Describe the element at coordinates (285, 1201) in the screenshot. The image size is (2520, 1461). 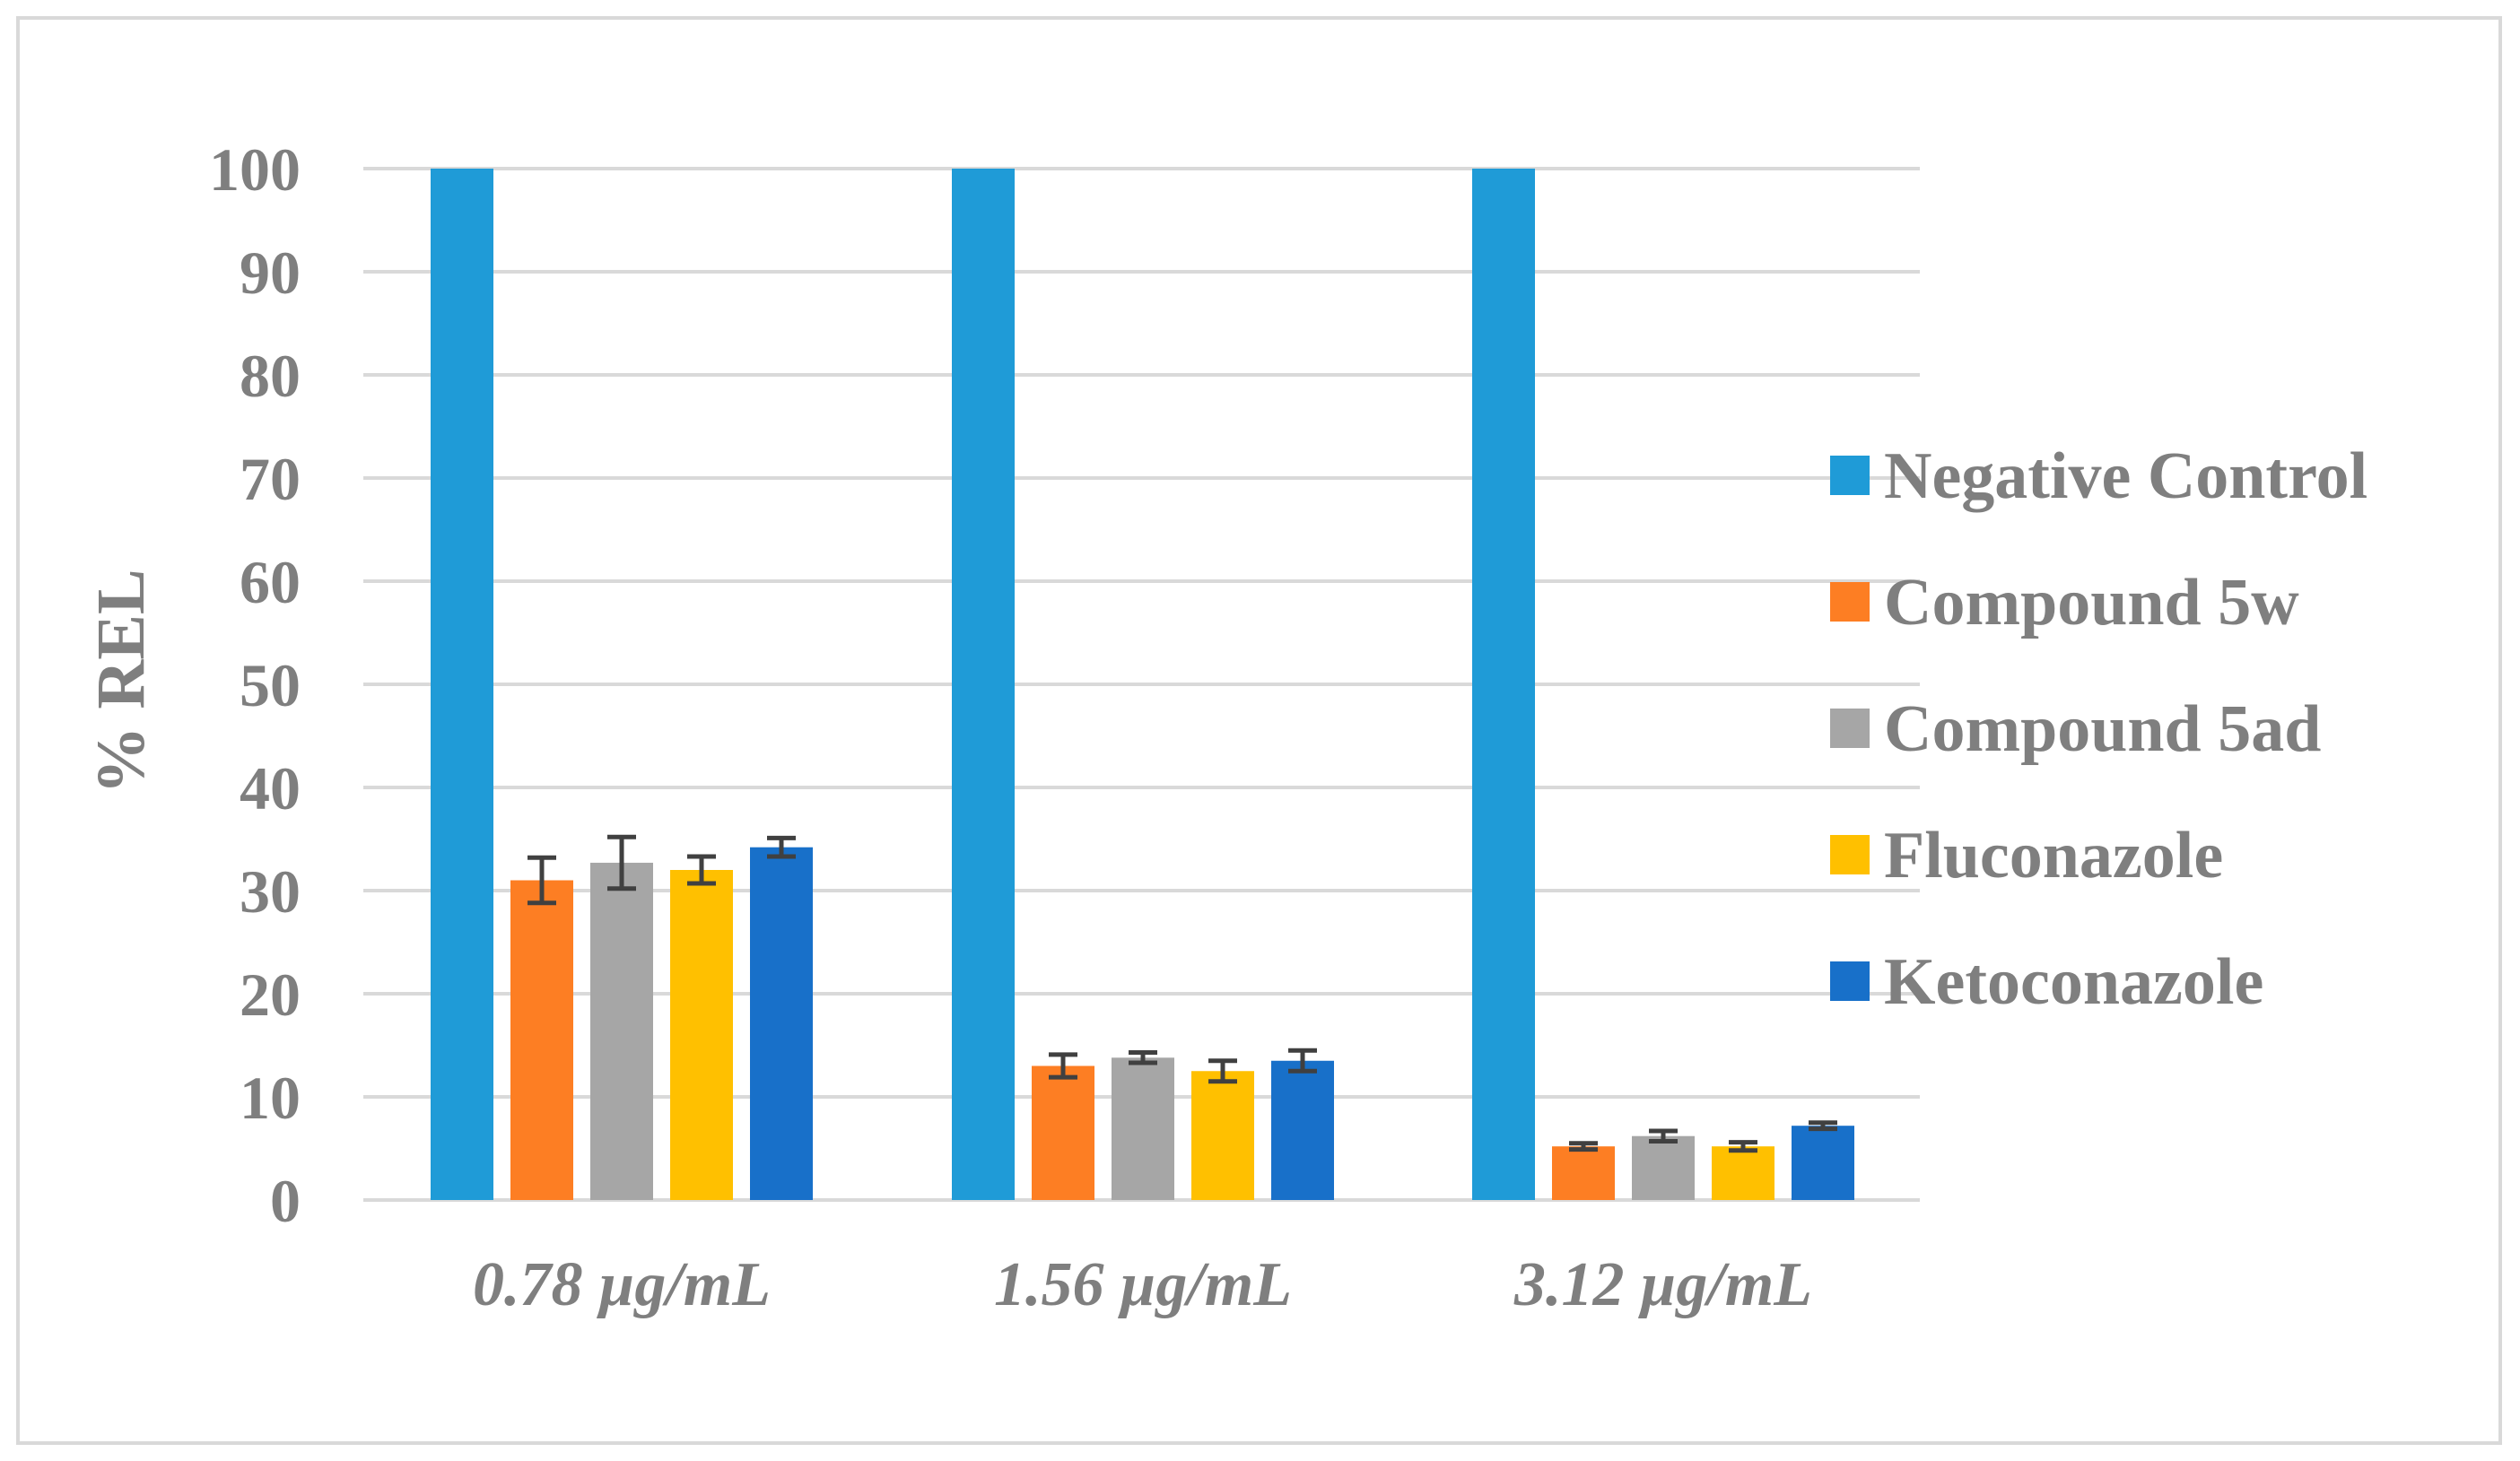
I see `y-tick-label: 0` at that location.